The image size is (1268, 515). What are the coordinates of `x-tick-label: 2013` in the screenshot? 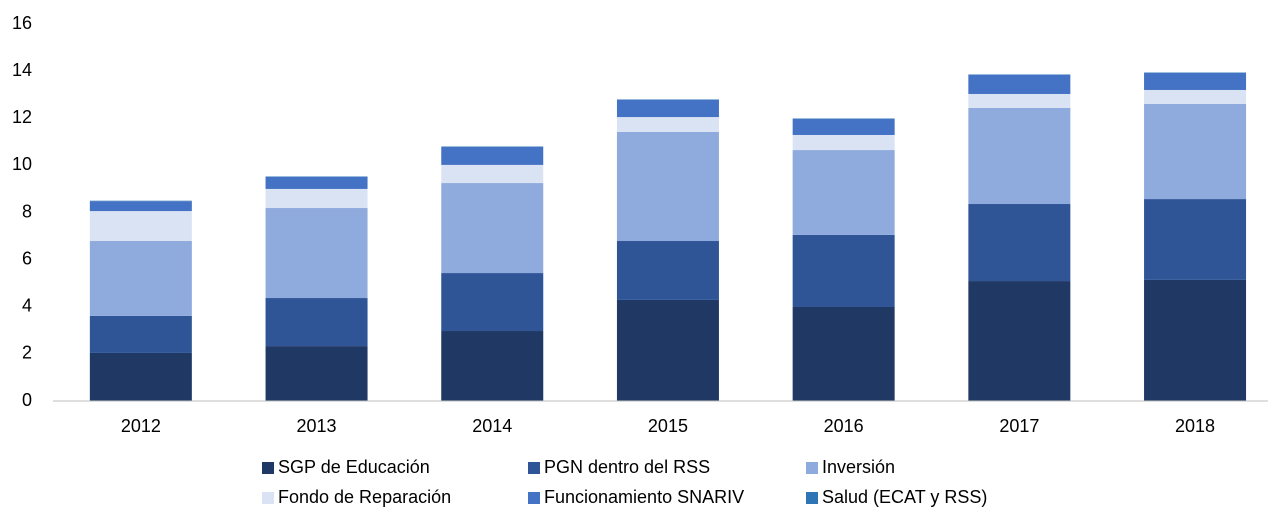 It's located at (317, 426).